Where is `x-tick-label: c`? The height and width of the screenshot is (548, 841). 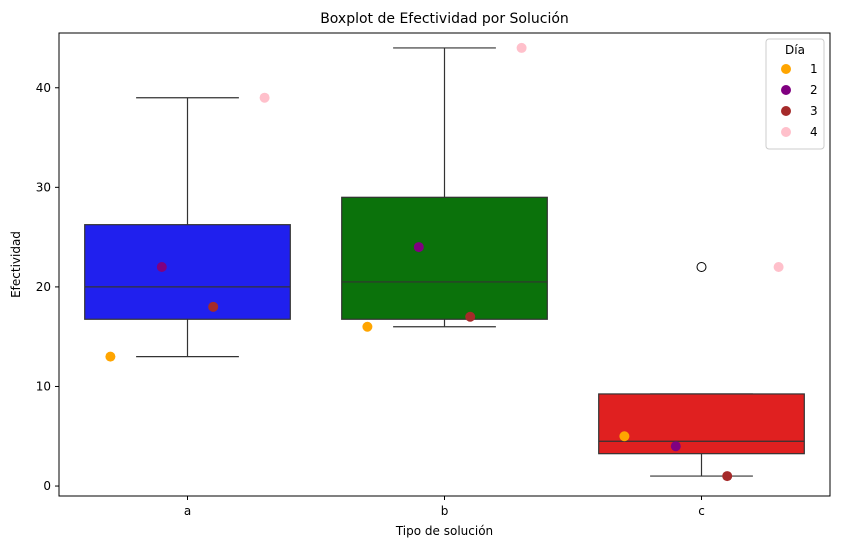 x-tick-label: c is located at coordinates (701, 511).